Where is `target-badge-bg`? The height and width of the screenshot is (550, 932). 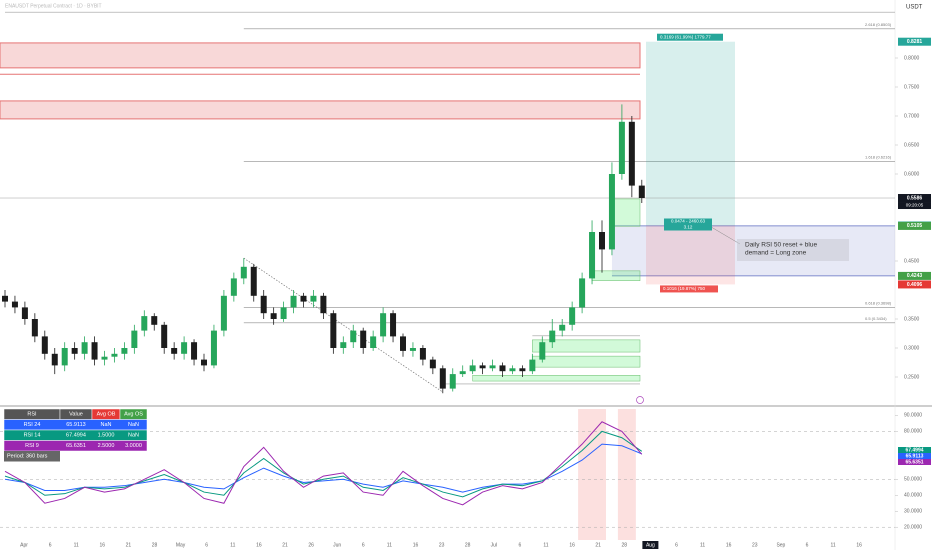 target-badge-bg is located at coordinates (914, 41).